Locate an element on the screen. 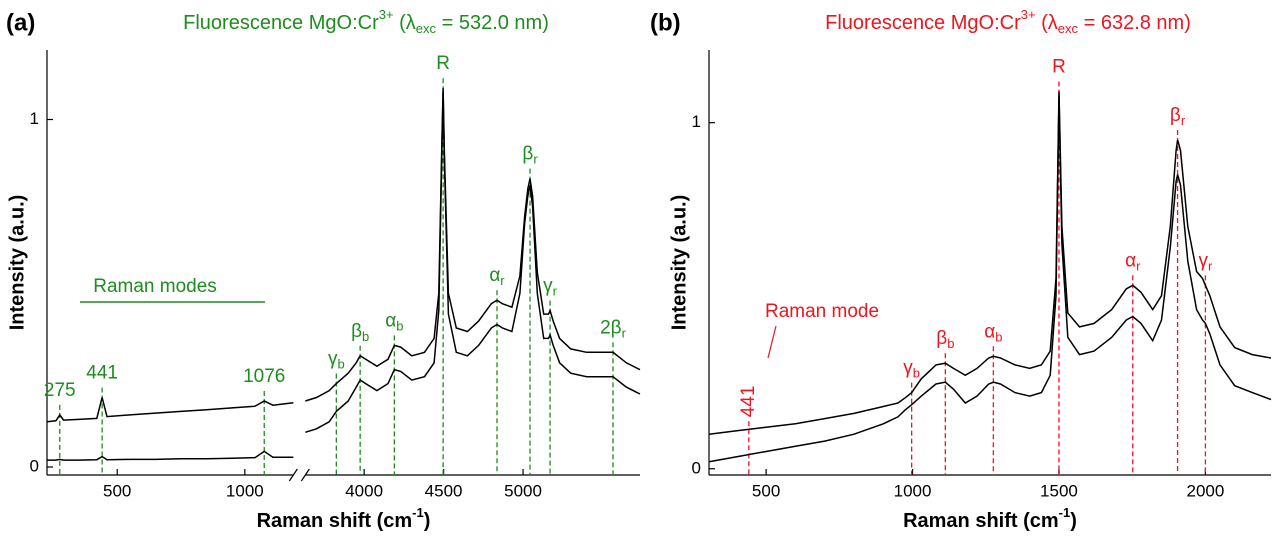  raman-mode-pointer is located at coordinates (772, 342).